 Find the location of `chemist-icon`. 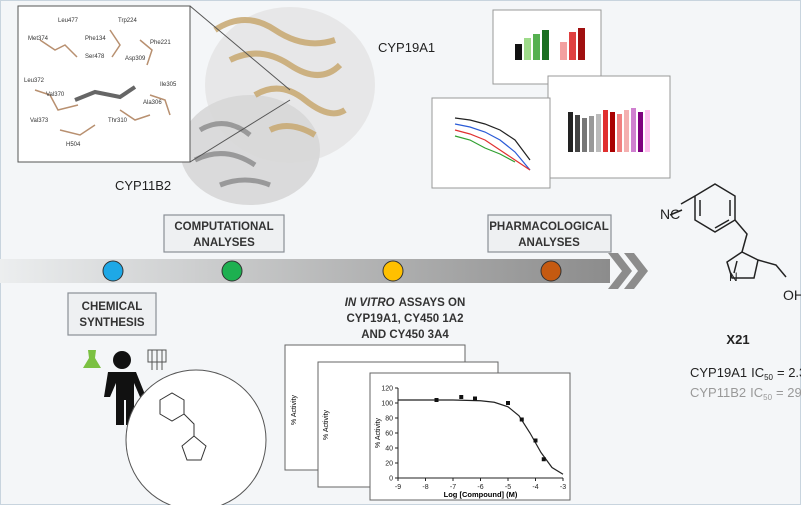

chemist-icon is located at coordinates (125, 387).